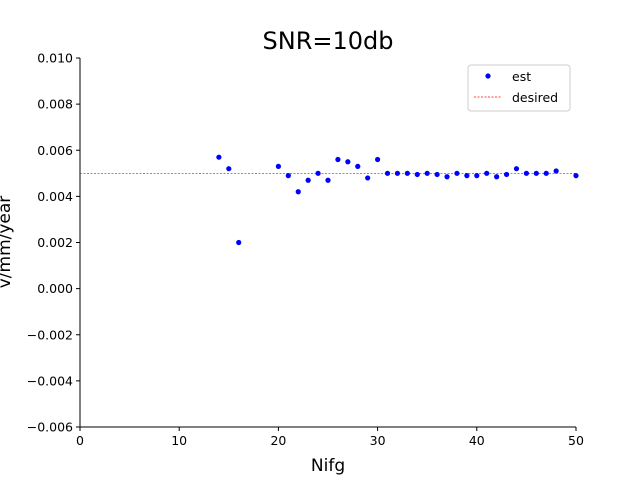  What do you see at coordinates (535, 97) in the screenshot?
I see `legend-label-desired: desired` at bounding box center [535, 97].